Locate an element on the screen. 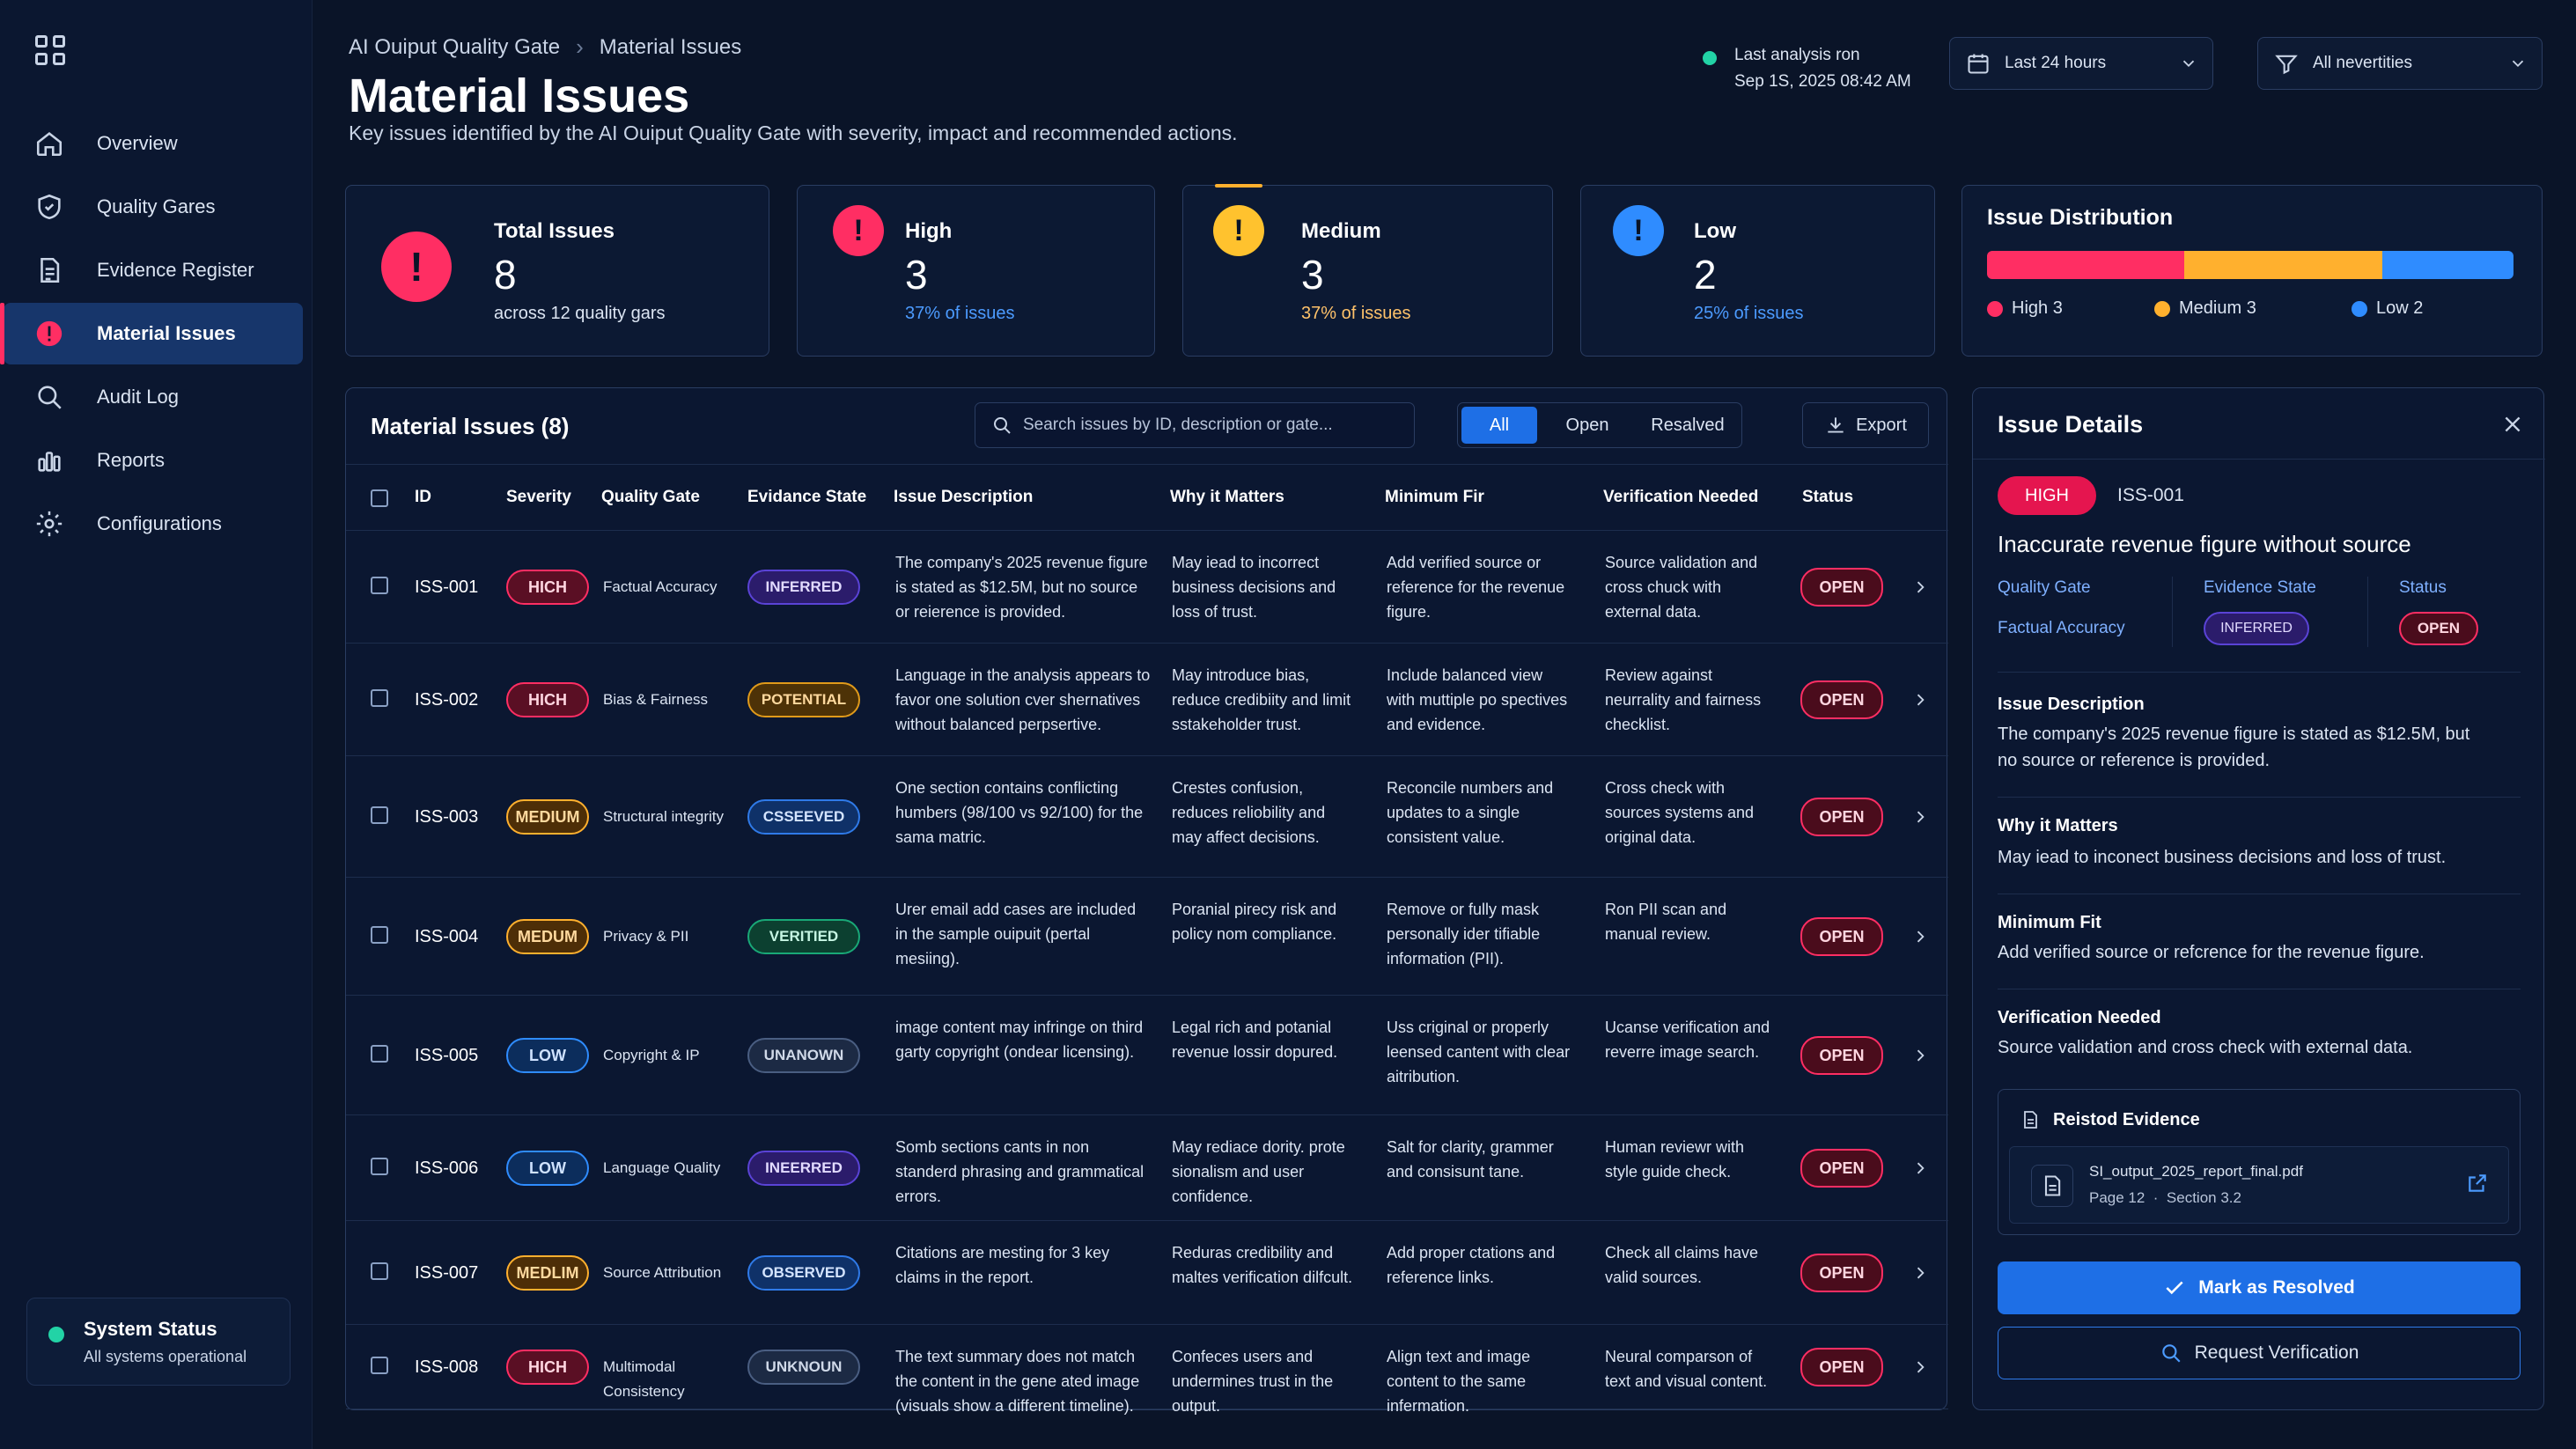 The image size is (2576, 1449). time-range-select: Last 24 hours is located at coordinates (2081, 63).